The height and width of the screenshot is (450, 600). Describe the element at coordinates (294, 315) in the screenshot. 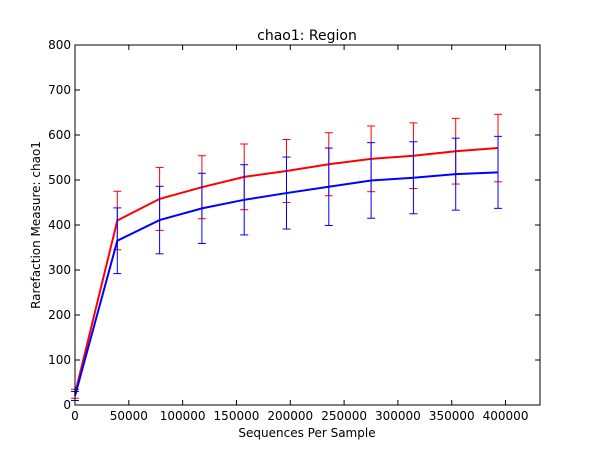

I see `y-tick: 200` at that location.